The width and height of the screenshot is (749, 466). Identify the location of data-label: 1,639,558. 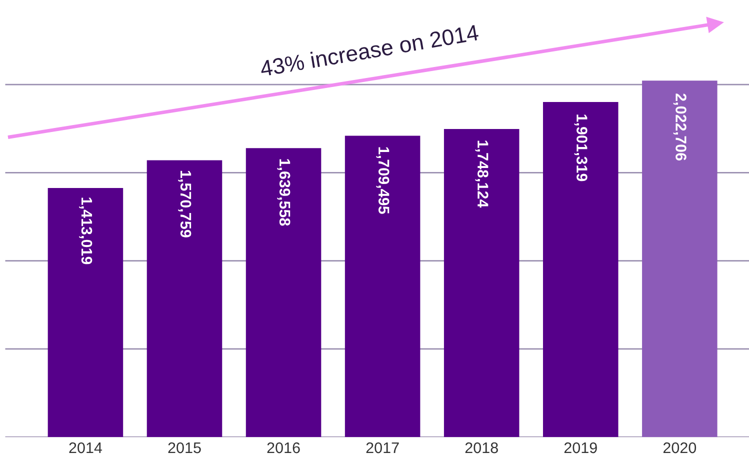
(283, 192).